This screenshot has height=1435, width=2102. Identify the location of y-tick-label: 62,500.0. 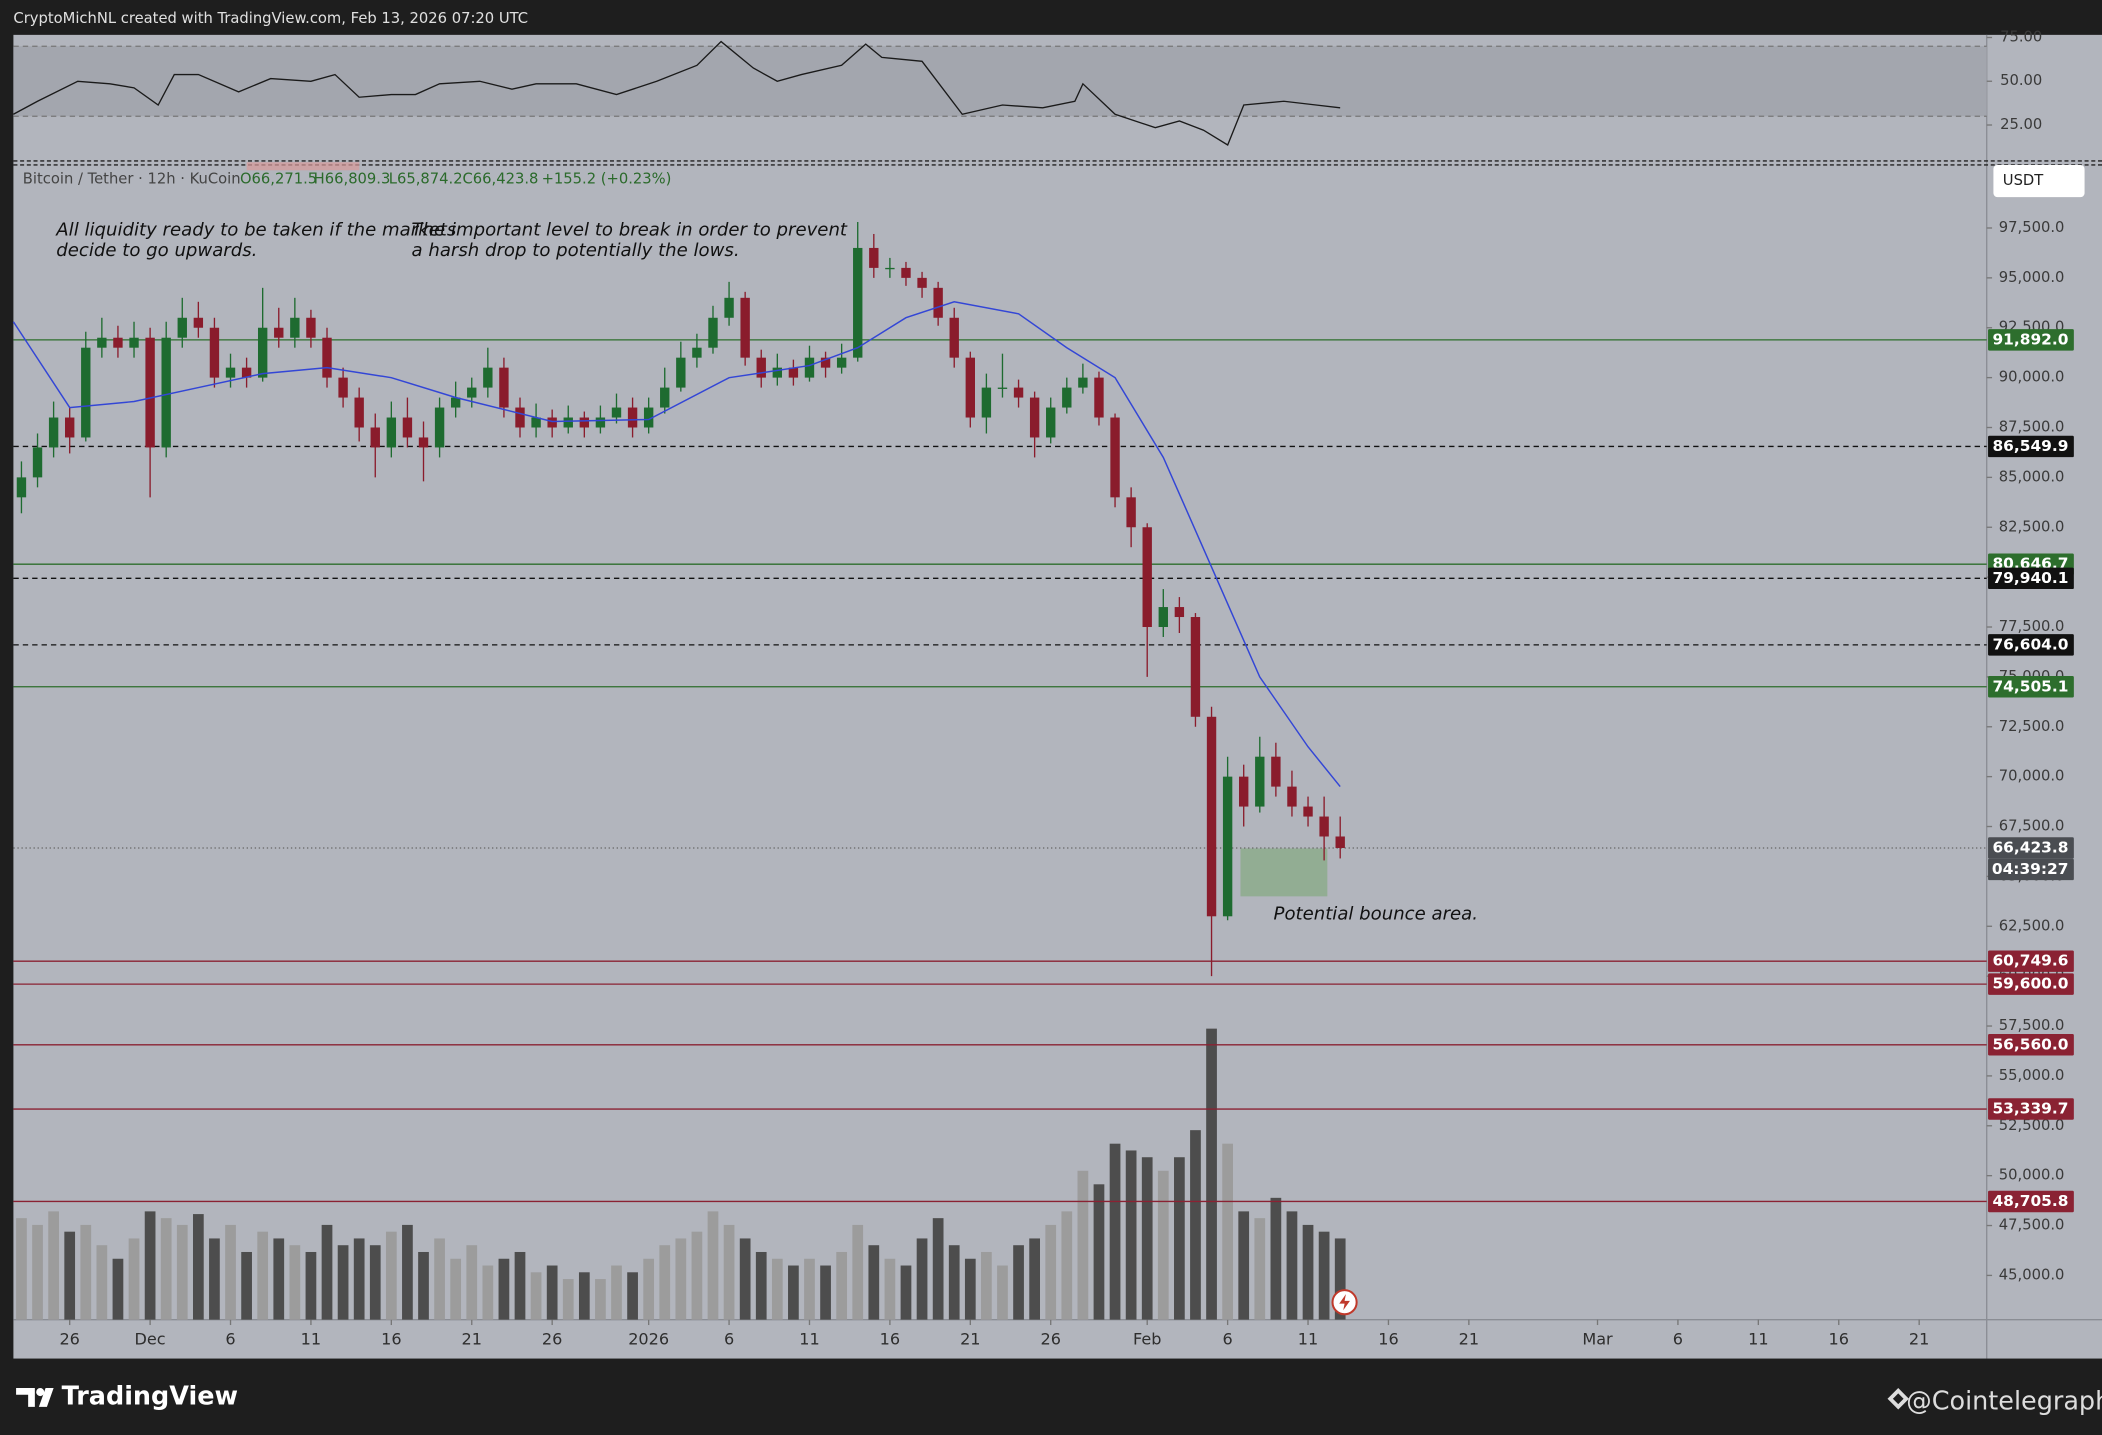
(2032, 925).